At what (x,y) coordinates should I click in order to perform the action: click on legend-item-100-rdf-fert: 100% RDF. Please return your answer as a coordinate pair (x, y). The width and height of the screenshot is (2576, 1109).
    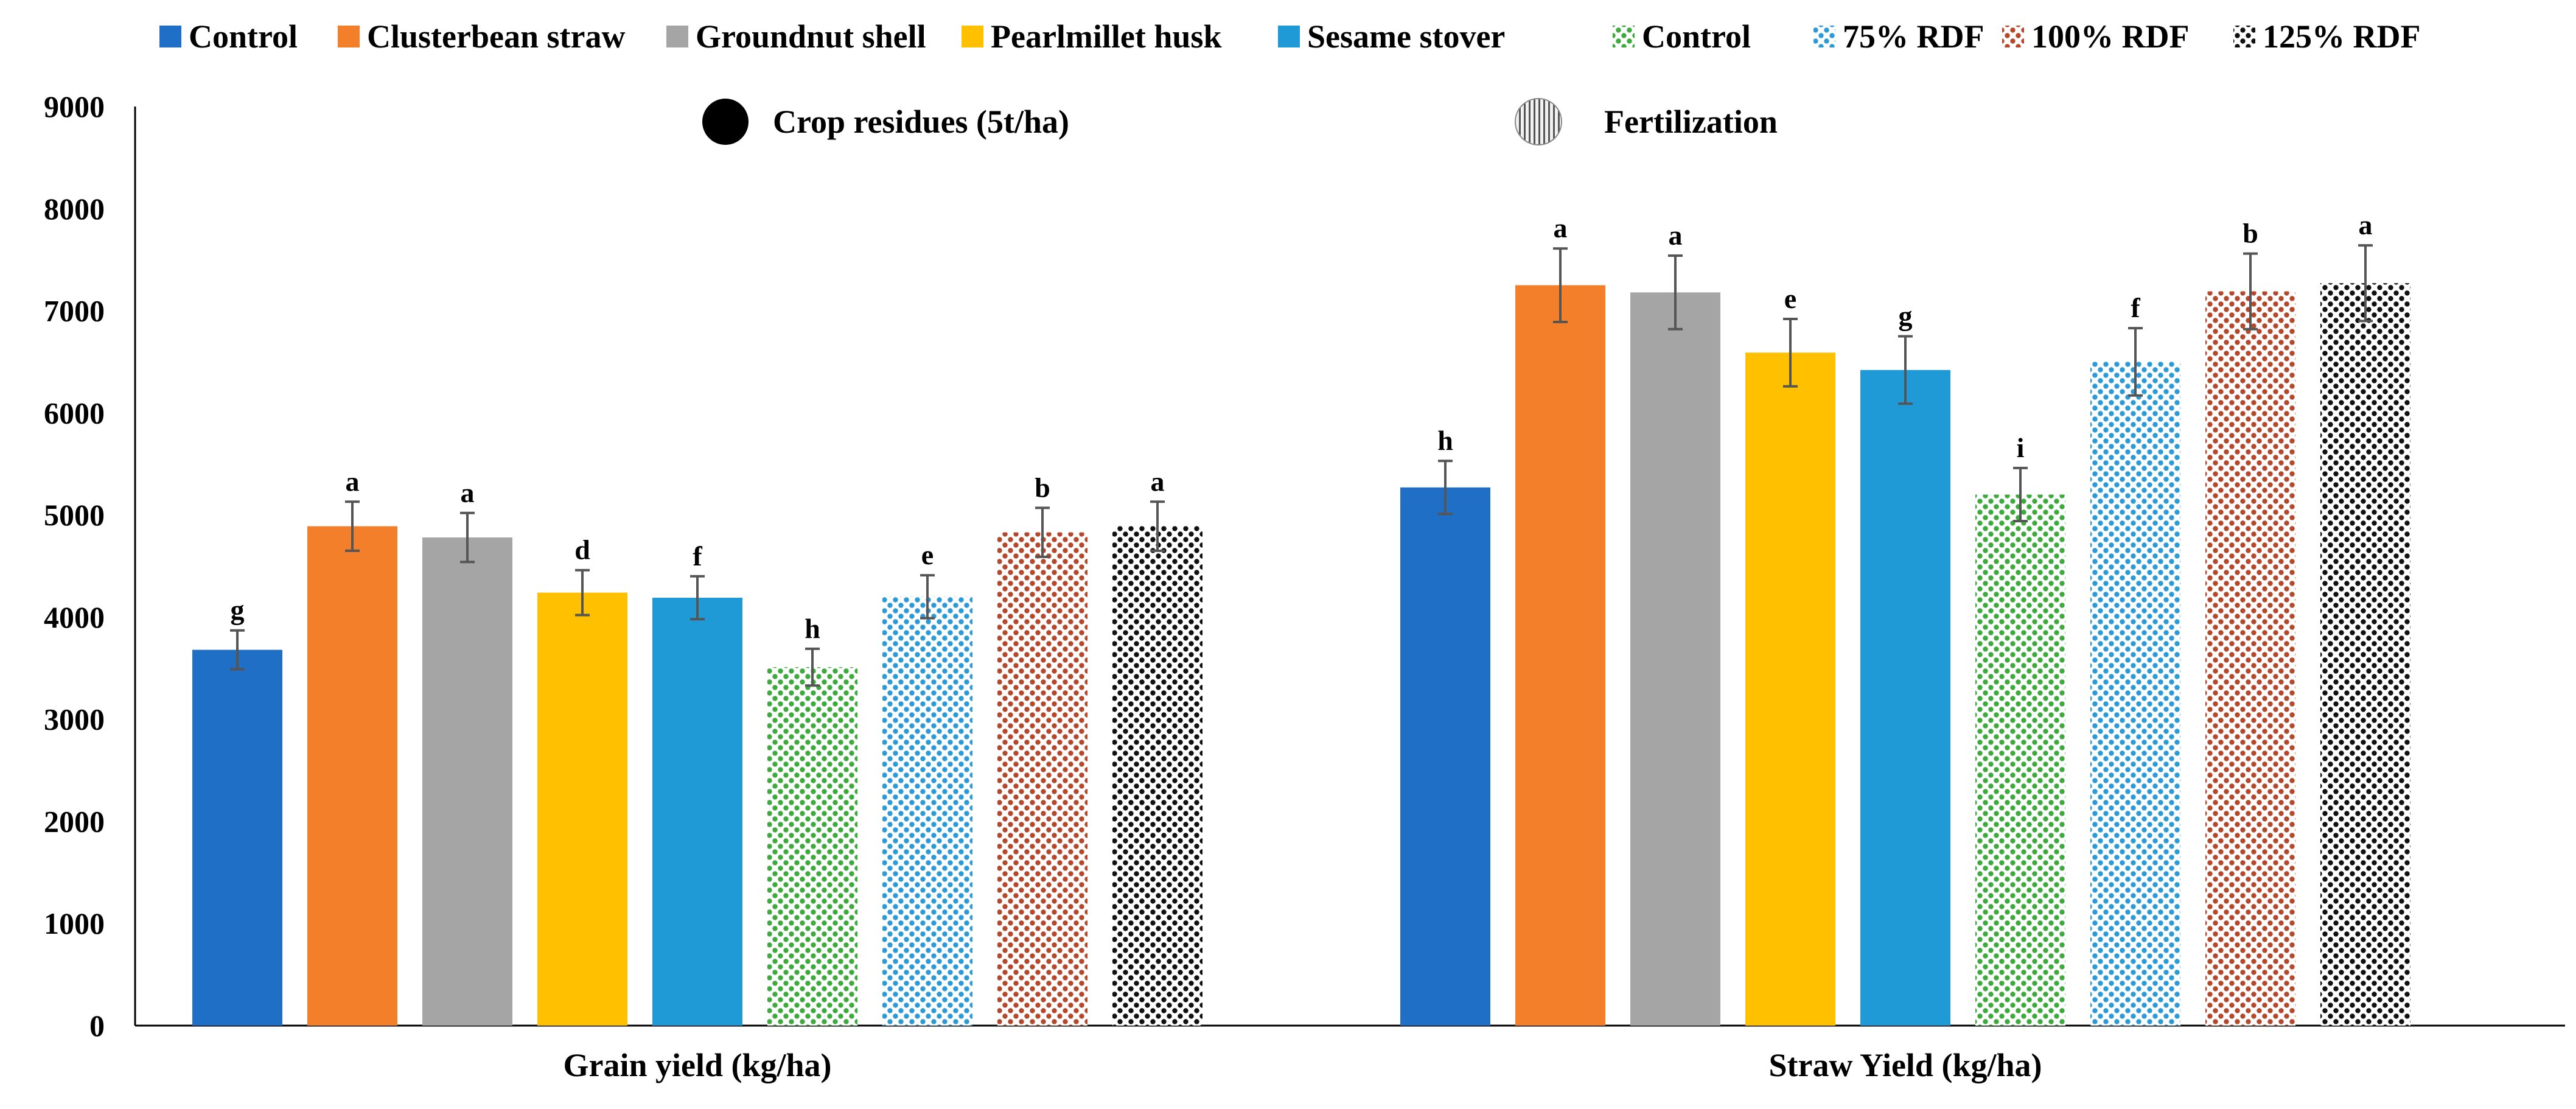
    Looking at the image, I should click on (2095, 36).